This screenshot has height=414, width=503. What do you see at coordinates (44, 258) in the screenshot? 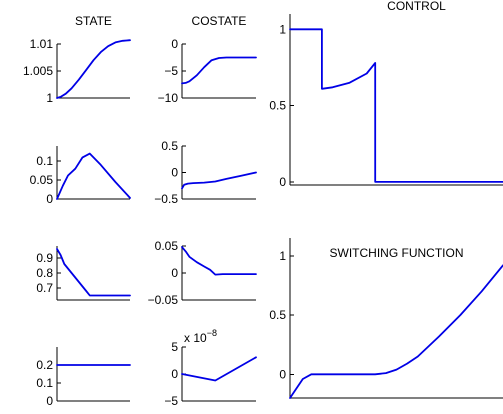
I see `y-tick-label: 0.9` at bounding box center [44, 258].